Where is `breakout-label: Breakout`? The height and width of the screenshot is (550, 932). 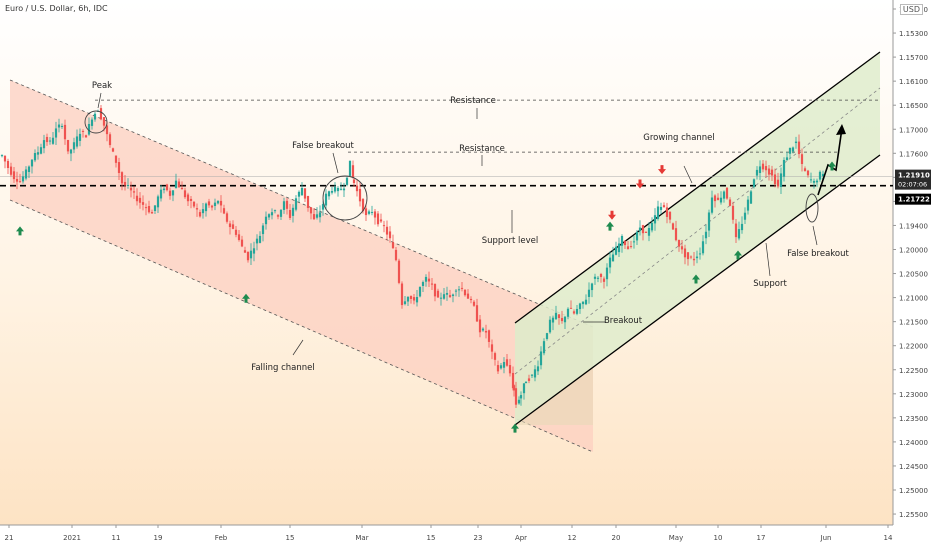
breakout-label: Breakout is located at coordinates (623, 321).